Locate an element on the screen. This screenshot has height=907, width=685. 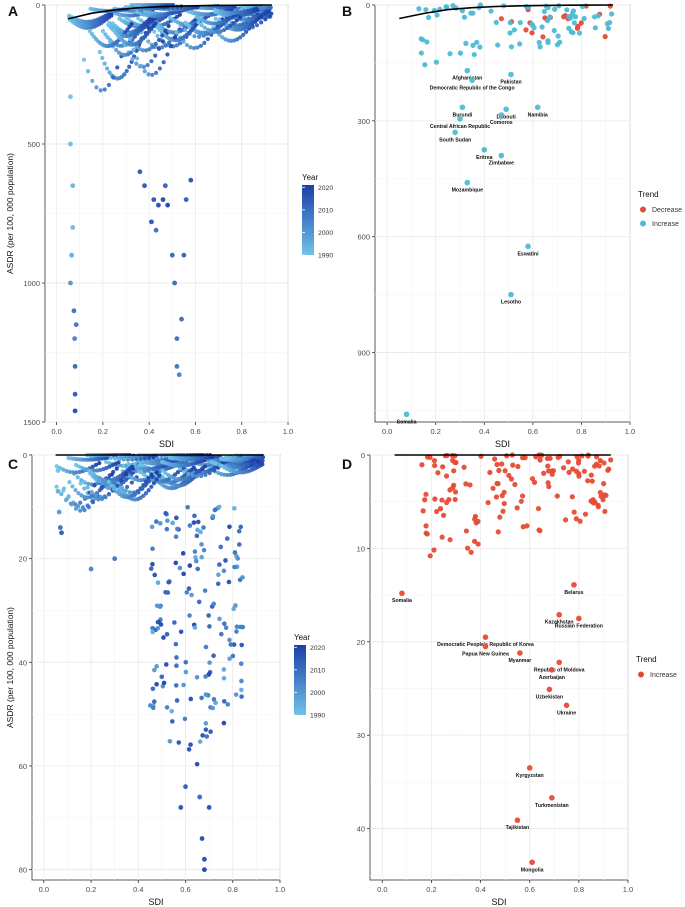
country-point is located at coordinates (472, 80).